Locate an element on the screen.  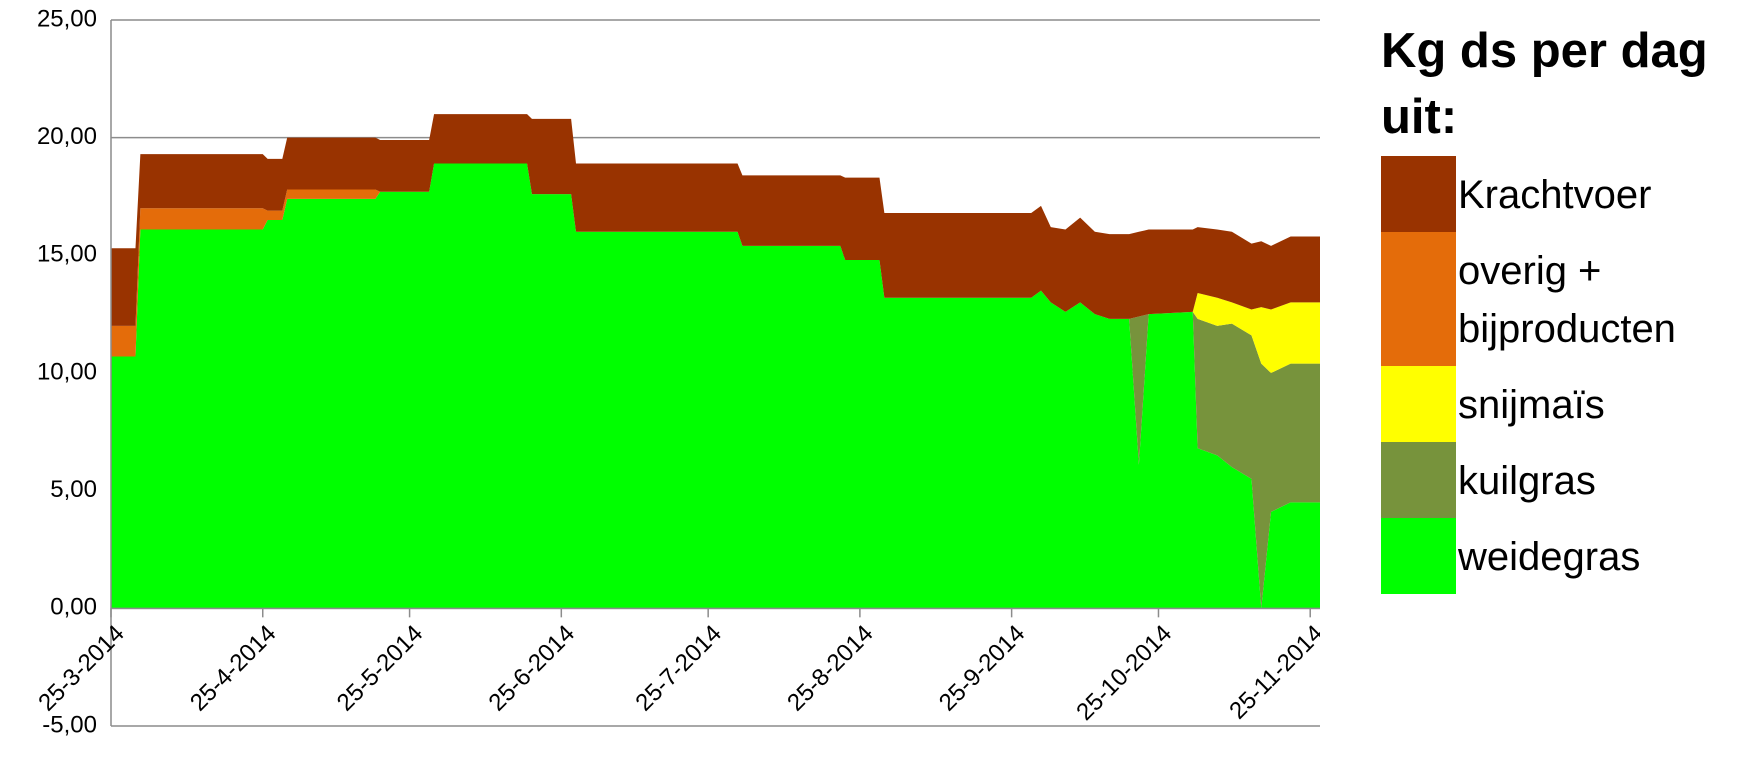
x-tick-label: 25-4-2014 is located at coordinates (233, 668).